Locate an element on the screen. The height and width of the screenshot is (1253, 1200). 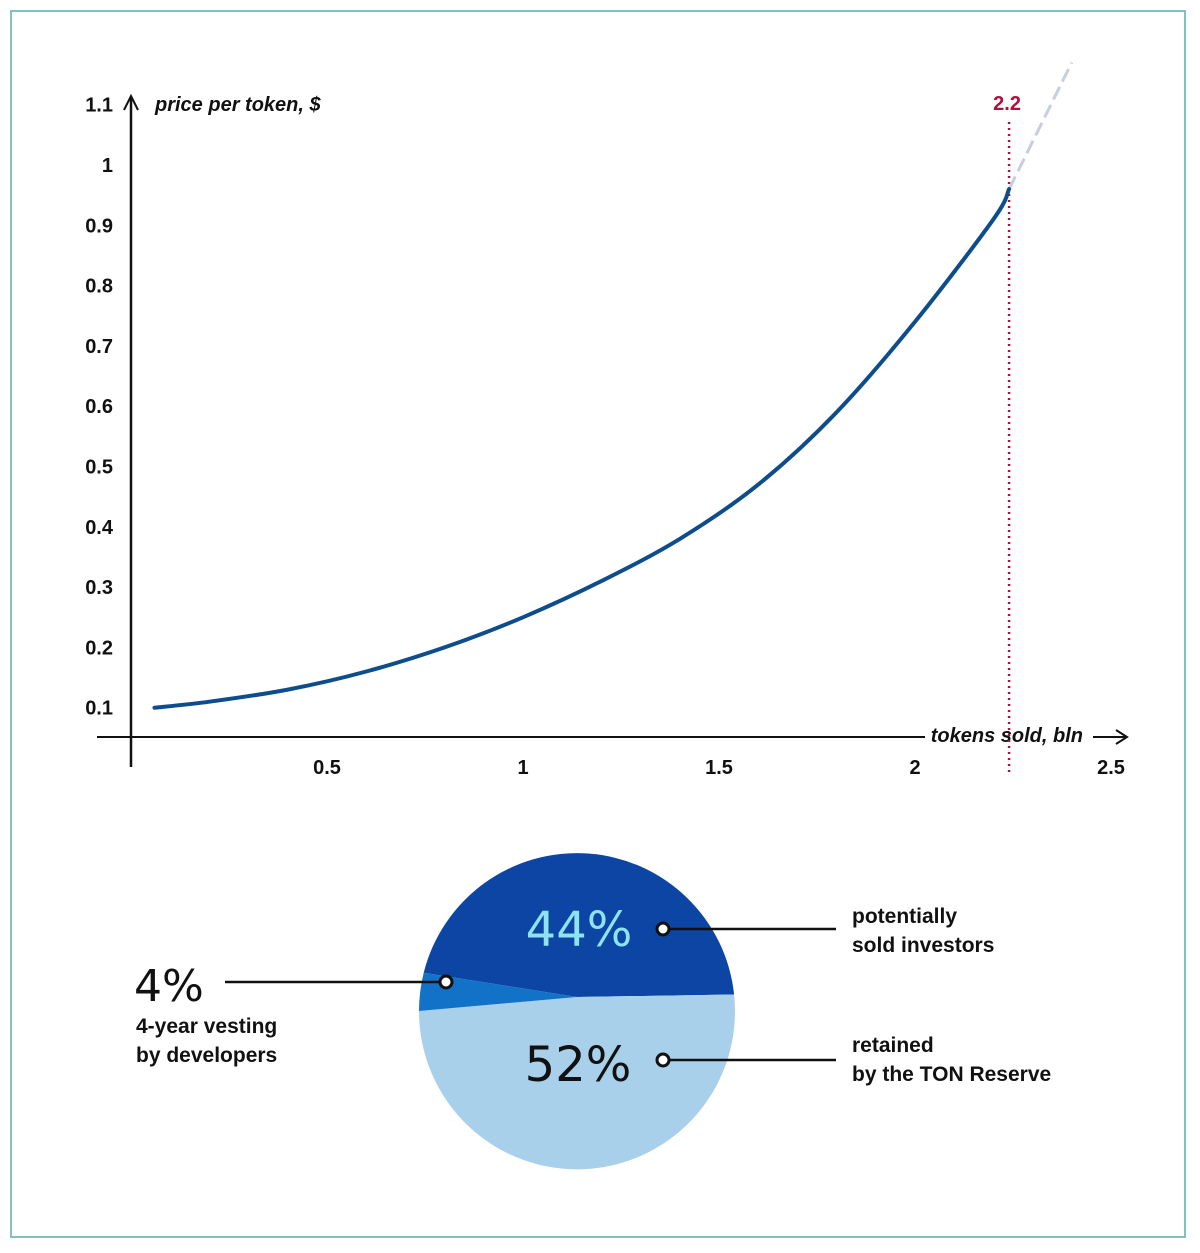
callout-reserve is located at coordinates (745, 1060).